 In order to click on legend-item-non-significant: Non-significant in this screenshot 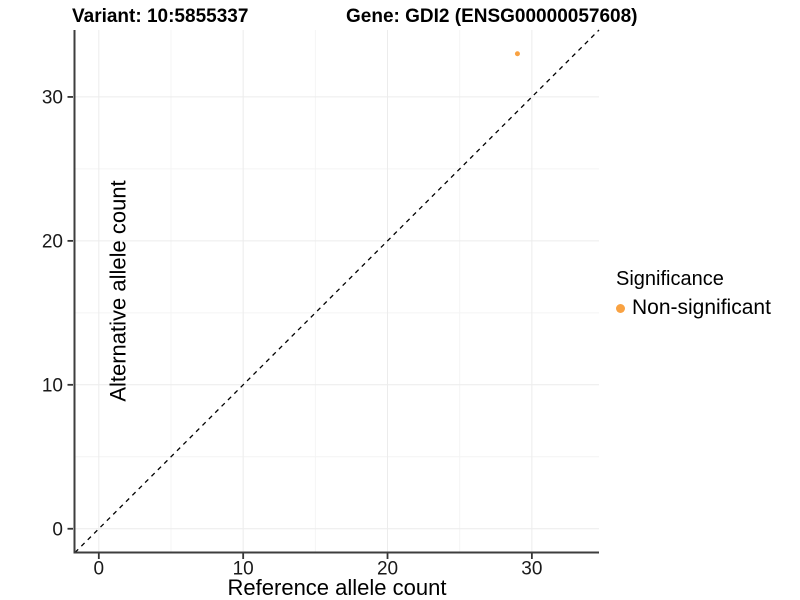, I will do `click(693, 308)`.